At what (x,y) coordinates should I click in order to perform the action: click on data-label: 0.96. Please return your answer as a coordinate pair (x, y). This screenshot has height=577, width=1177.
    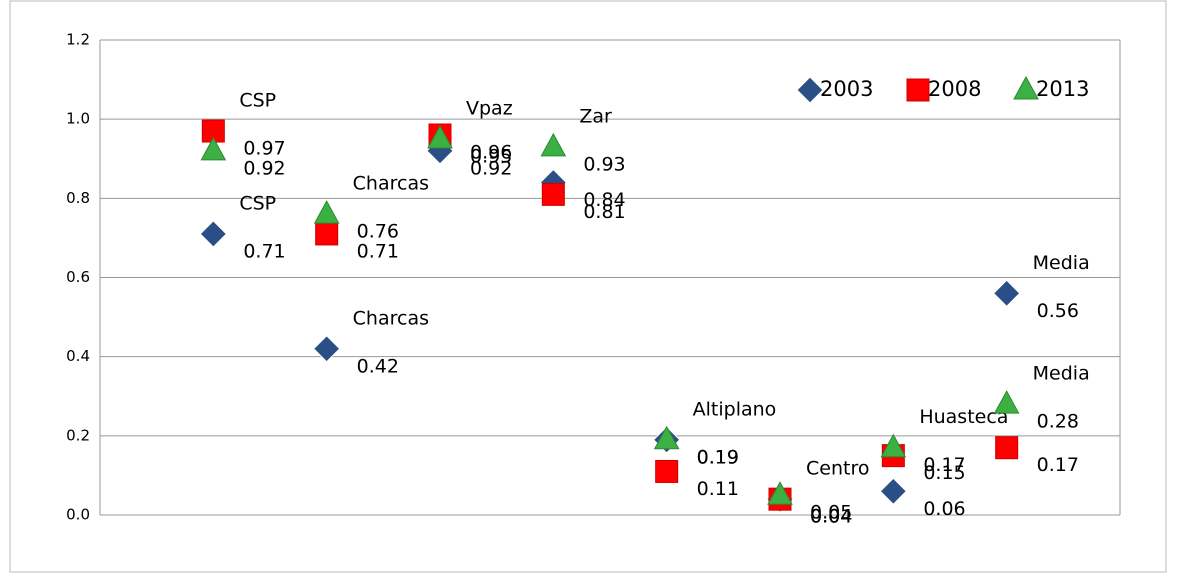
    Looking at the image, I should click on (491, 153).